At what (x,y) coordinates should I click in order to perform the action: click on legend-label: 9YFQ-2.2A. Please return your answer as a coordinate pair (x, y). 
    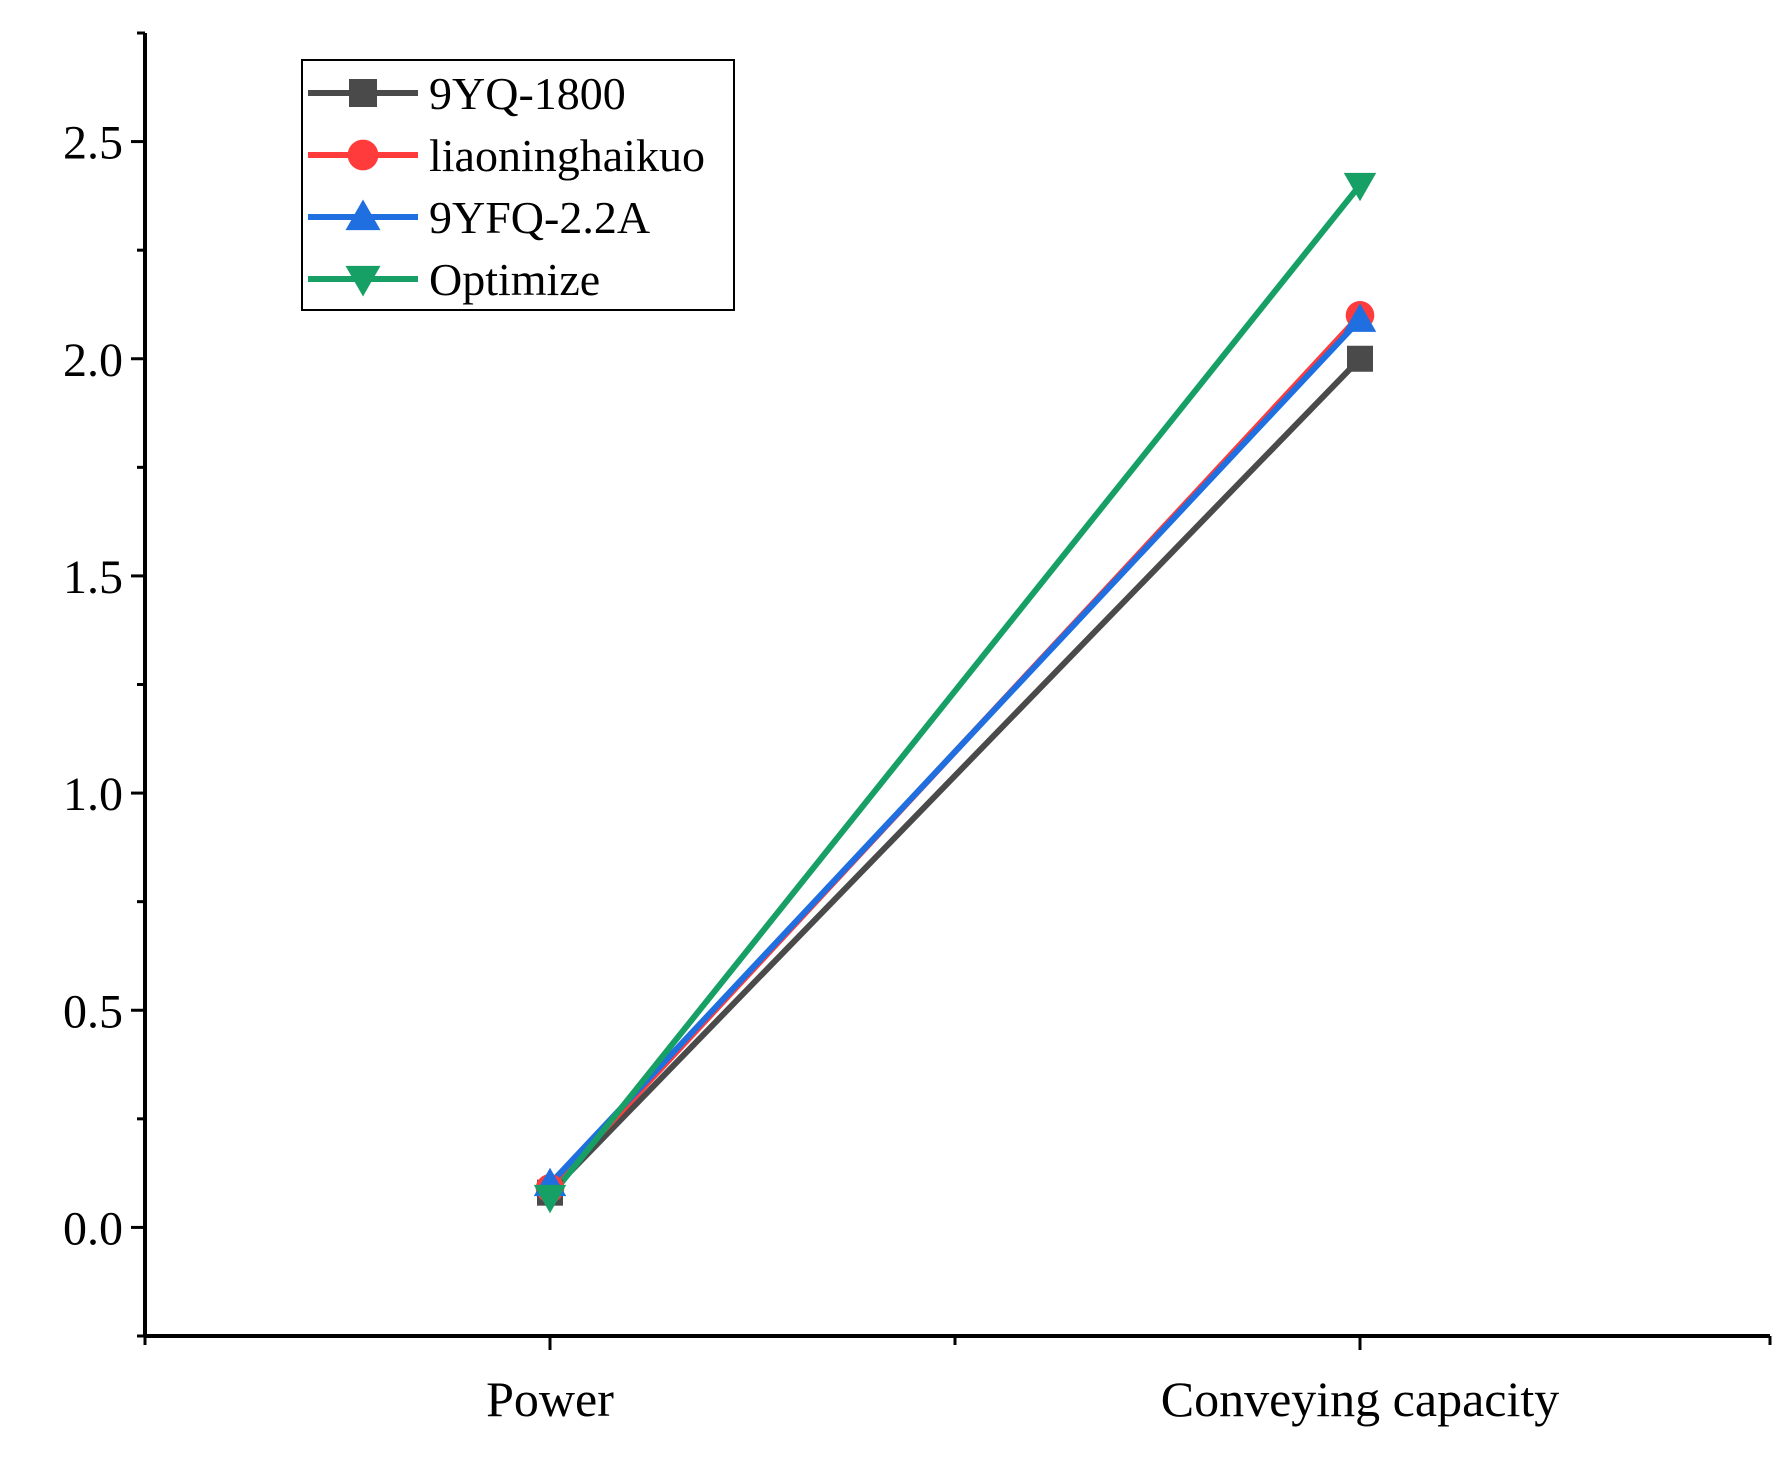
    Looking at the image, I should click on (539, 217).